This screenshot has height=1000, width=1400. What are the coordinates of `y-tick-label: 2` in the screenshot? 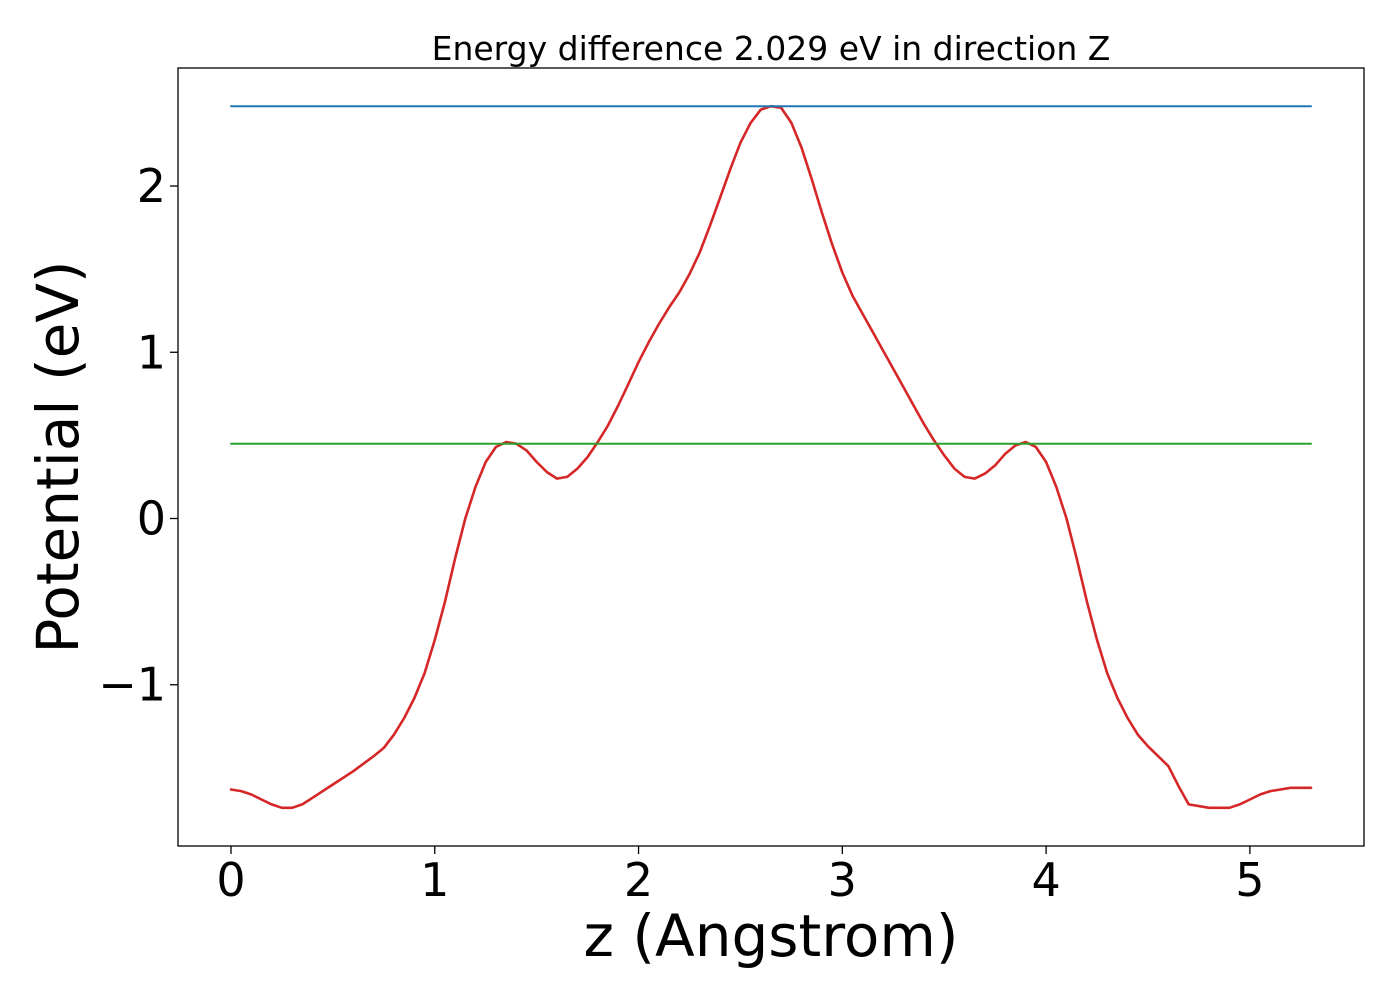 It's located at (151, 186).